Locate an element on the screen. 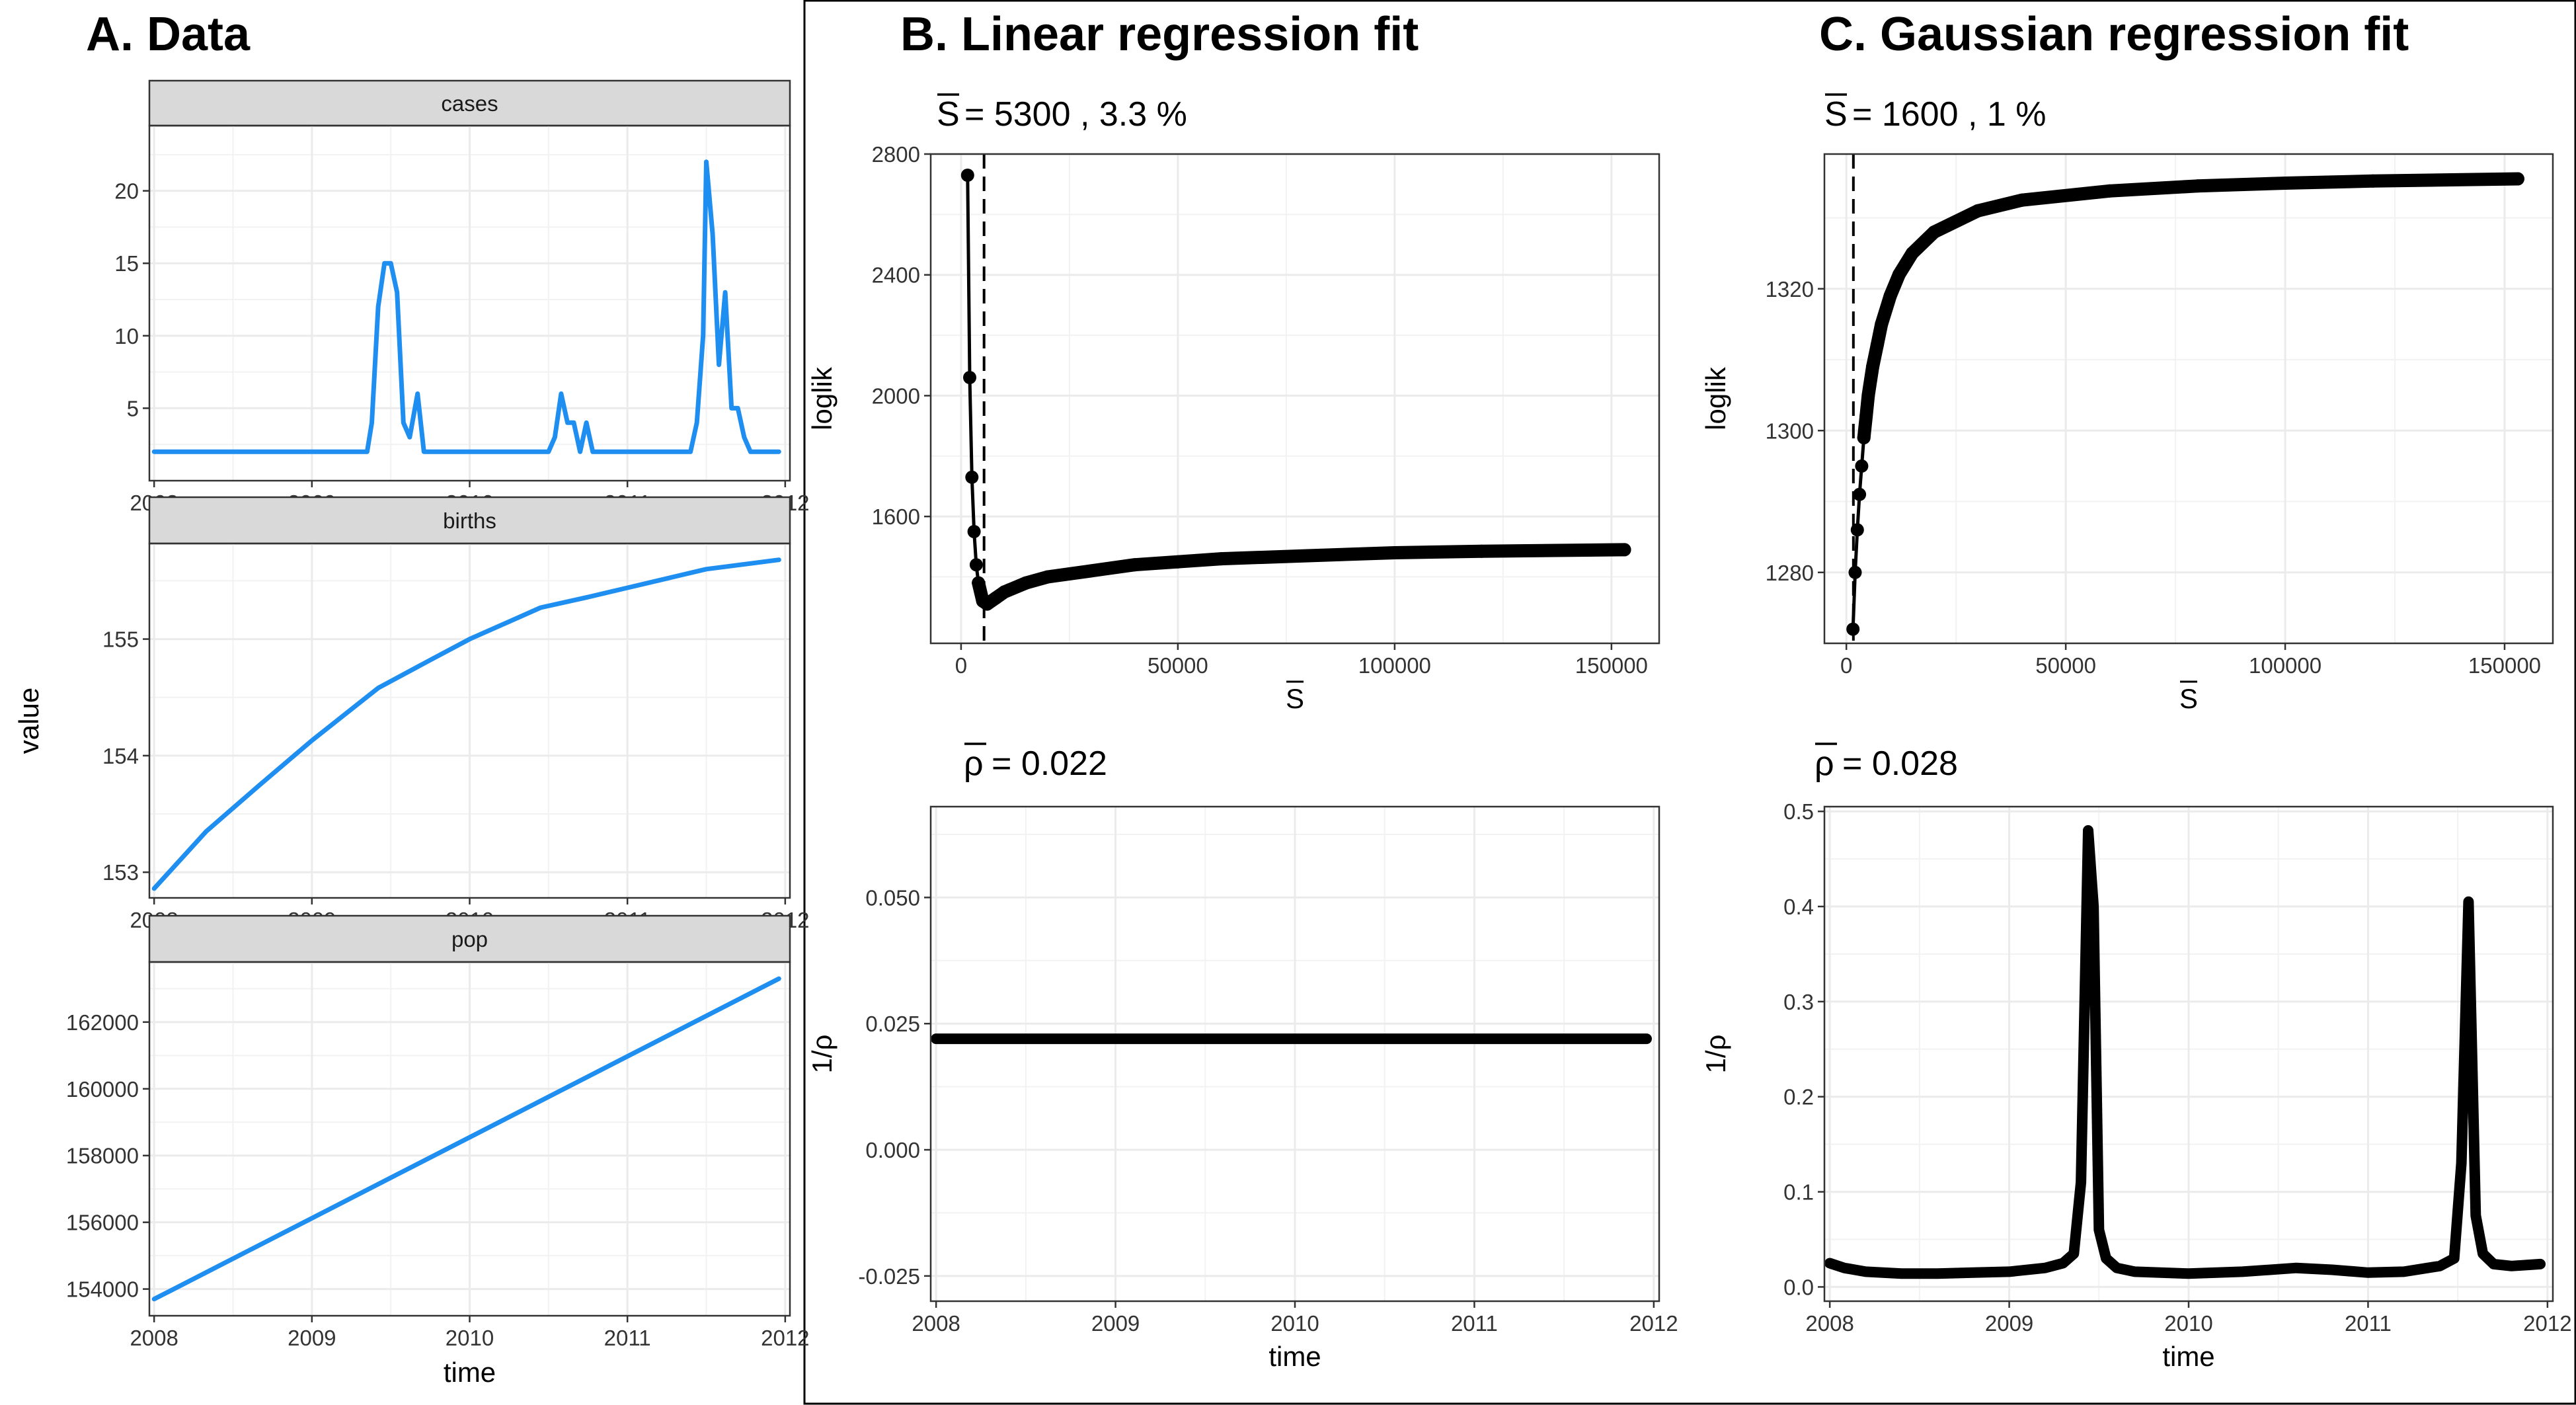  plot-data-births-layer: births20082009201020112012153154155 is located at coordinates (456, 714).